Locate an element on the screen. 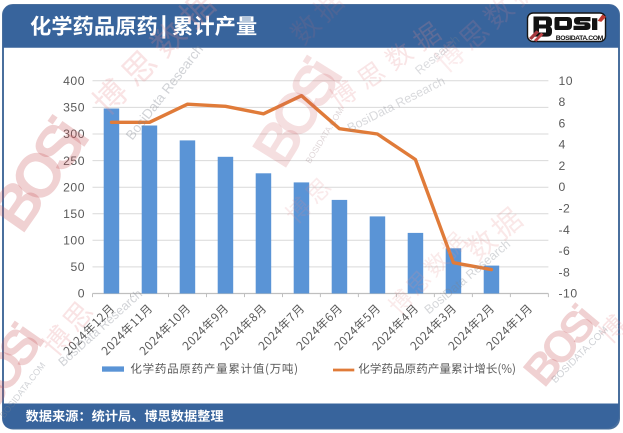 The width and height of the screenshot is (623, 433). svg-text: 10 is located at coordinates (566, 81).